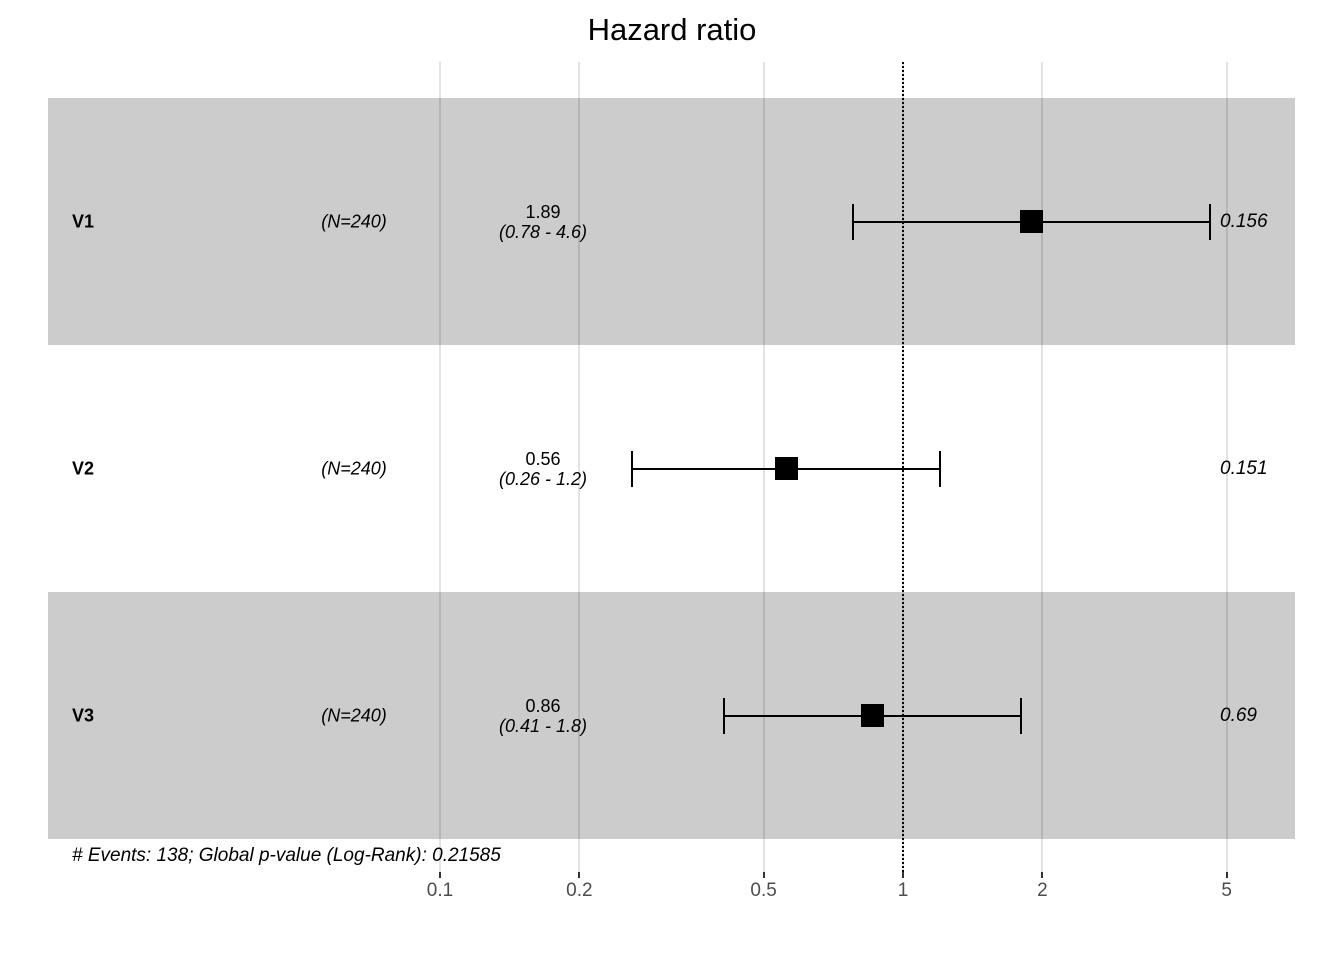 Image resolution: width=1344 pixels, height=960 pixels. What do you see at coordinates (1042, 890) in the screenshot?
I see `axis-tick-label: 2` at bounding box center [1042, 890].